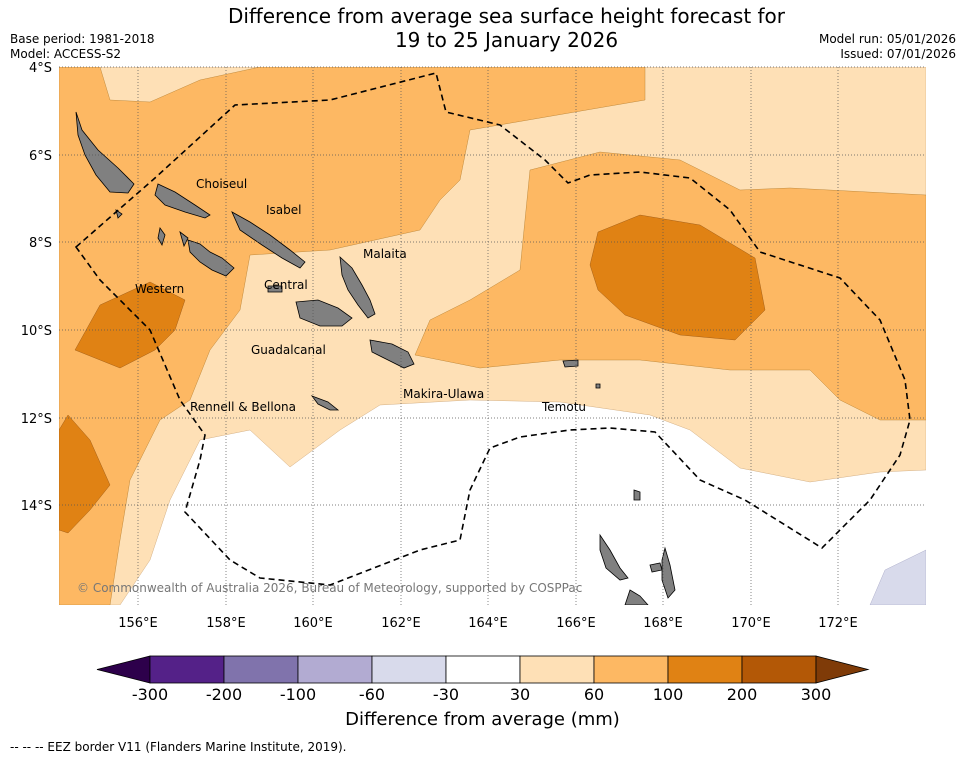 The image size is (965, 758). Describe the element at coordinates (40, 243) in the screenshot. I see `lat-label: 8°S` at that location.